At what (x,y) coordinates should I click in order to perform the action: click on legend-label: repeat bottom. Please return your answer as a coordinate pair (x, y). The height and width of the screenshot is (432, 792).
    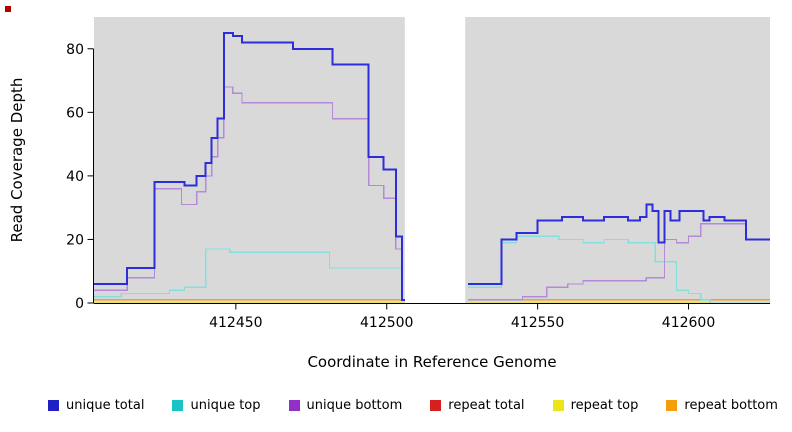
    Looking at the image, I should click on (731, 405).